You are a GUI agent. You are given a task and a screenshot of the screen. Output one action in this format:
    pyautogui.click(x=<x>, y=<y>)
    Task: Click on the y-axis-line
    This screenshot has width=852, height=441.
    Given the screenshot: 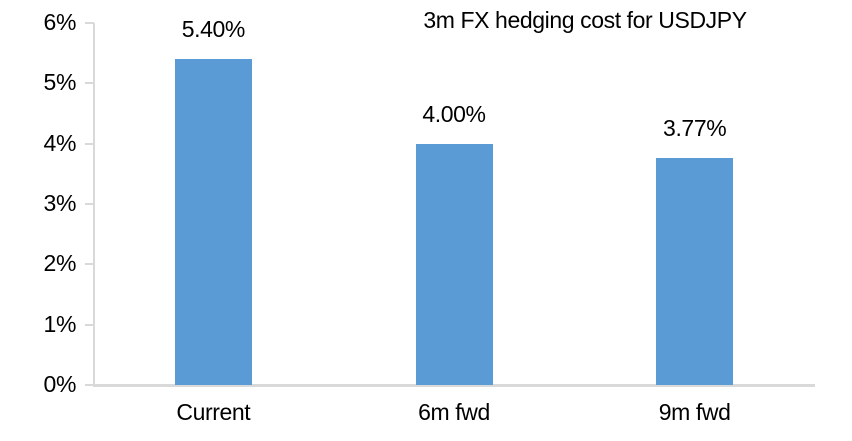 What is the action you would take?
    pyautogui.click(x=94, y=205)
    